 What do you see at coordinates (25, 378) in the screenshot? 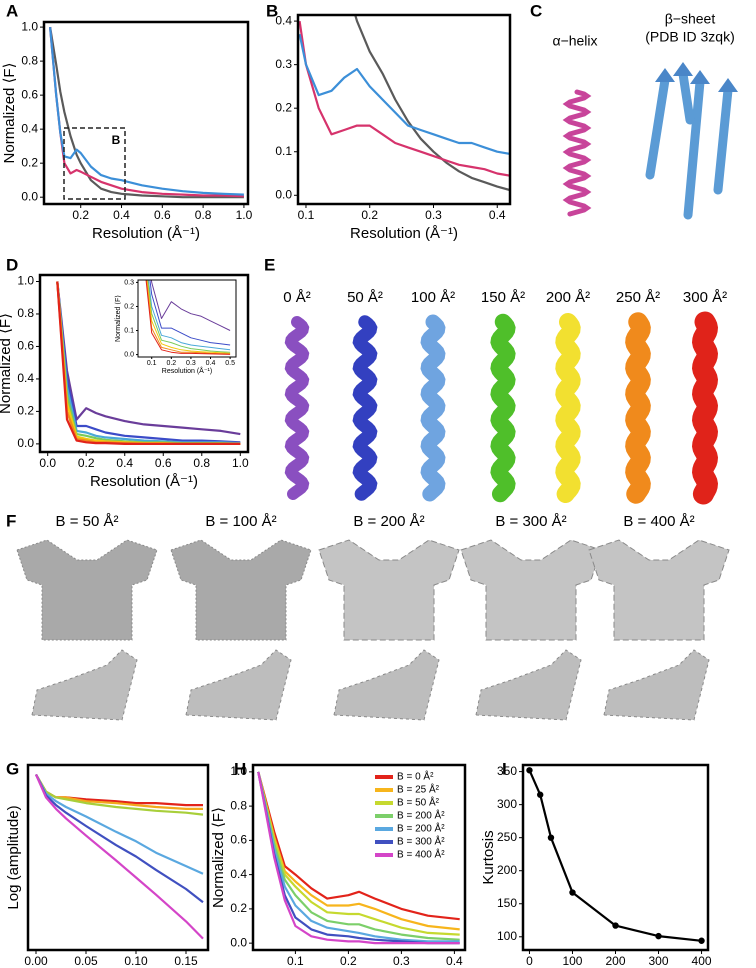
I see `y-tick-label: 0.4` at bounding box center [25, 378].